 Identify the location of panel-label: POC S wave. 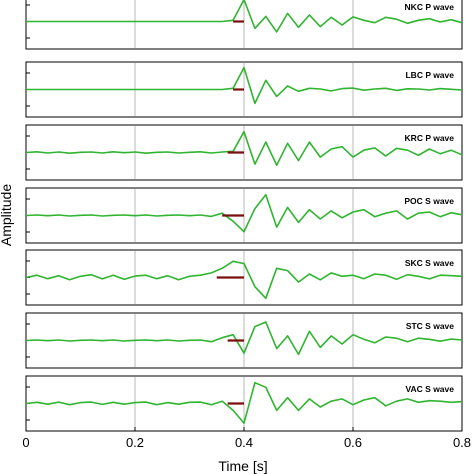
(429, 201).